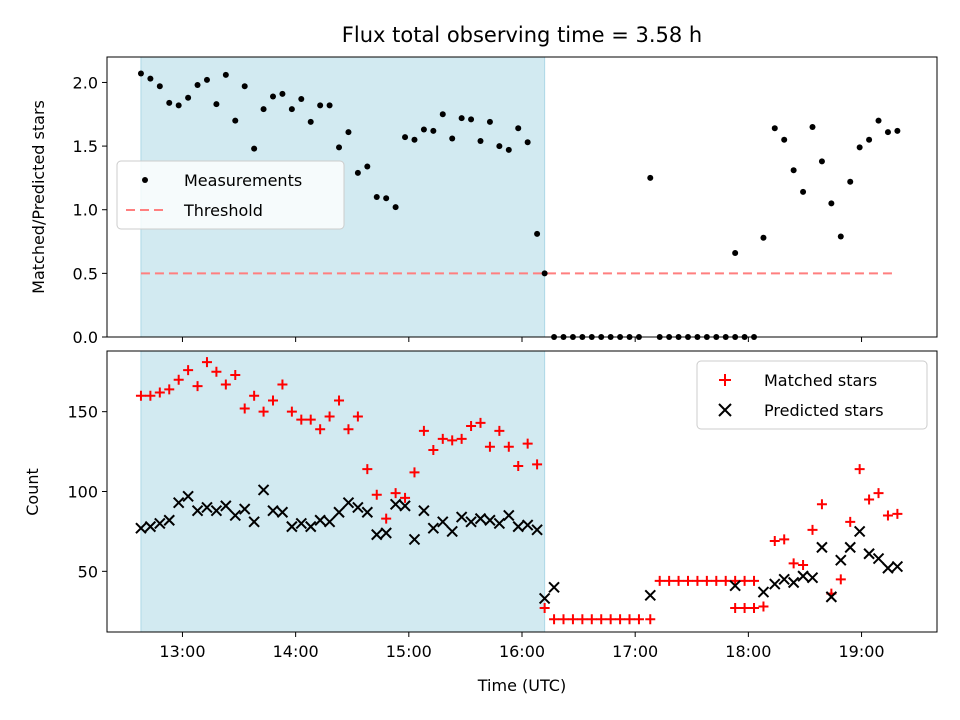 The height and width of the screenshot is (720, 960). What do you see at coordinates (243, 180) in the screenshot?
I see `legend-label: Measurements` at bounding box center [243, 180].